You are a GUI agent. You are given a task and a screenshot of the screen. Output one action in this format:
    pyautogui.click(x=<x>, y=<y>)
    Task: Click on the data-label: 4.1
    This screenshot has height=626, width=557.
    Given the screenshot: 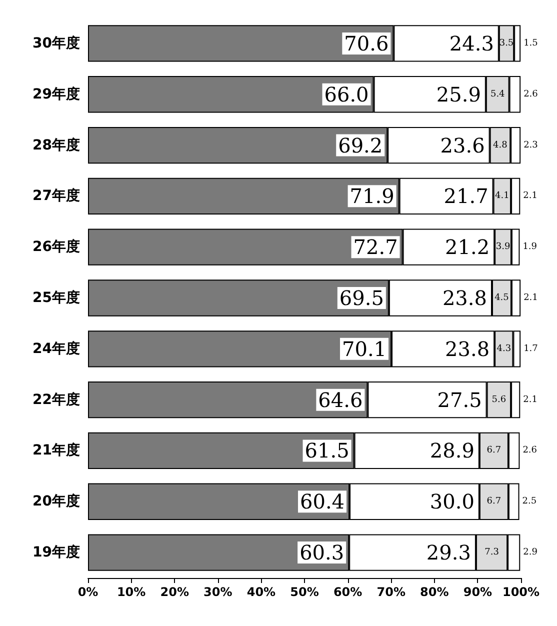 What is the action you would take?
    pyautogui.click(x=502, y=196)
    